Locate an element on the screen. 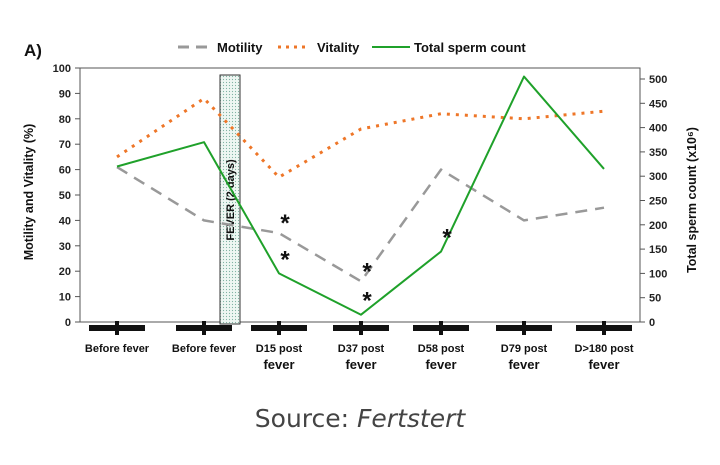 The height and width of the screenshot is (465, 720). y-axis-left-label: Motility and Vitality (%) is located at coordinates (29, 192).